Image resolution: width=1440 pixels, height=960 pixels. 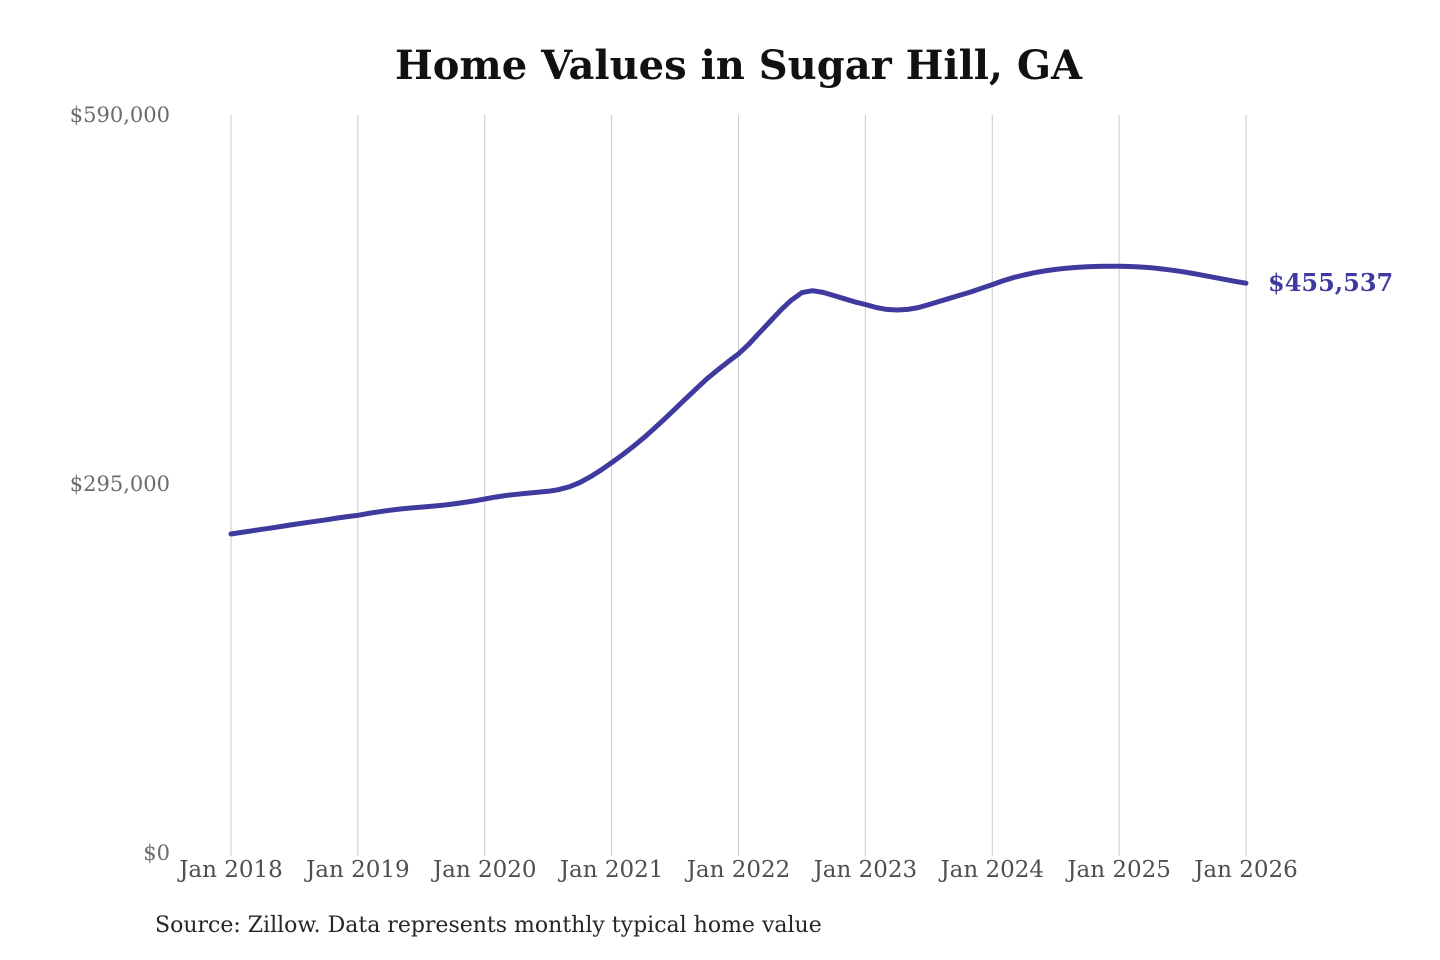 I want to click on x-axis-tick-label: Jan 2018, so click(x=231, y=870).